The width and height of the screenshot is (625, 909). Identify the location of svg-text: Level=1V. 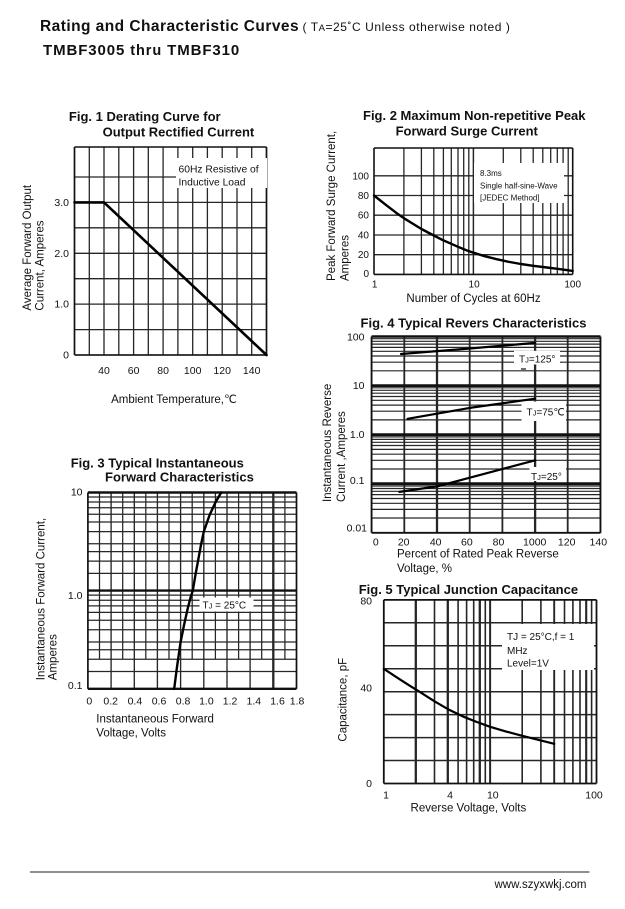
(528, 664).